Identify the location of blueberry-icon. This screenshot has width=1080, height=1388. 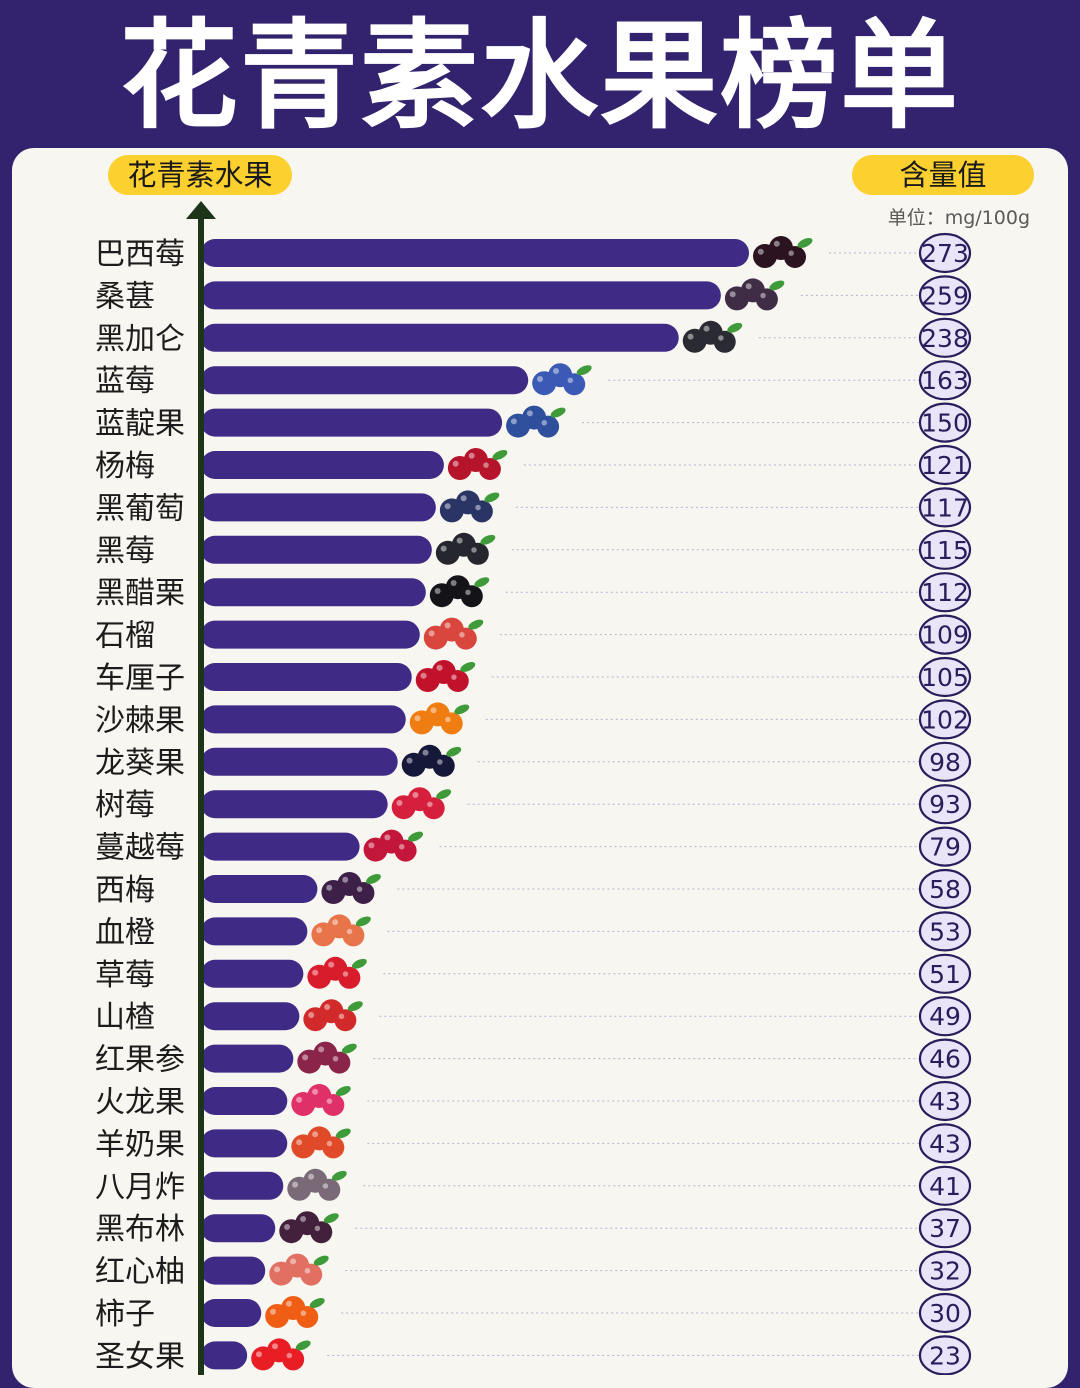
(562, 379).